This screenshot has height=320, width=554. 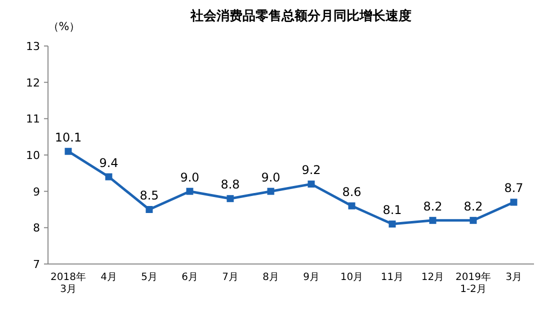 What do you see at coordinates (33, 155) in the screenshot?
I see `y-tick-label: 10` at bounding box center [33, 155].